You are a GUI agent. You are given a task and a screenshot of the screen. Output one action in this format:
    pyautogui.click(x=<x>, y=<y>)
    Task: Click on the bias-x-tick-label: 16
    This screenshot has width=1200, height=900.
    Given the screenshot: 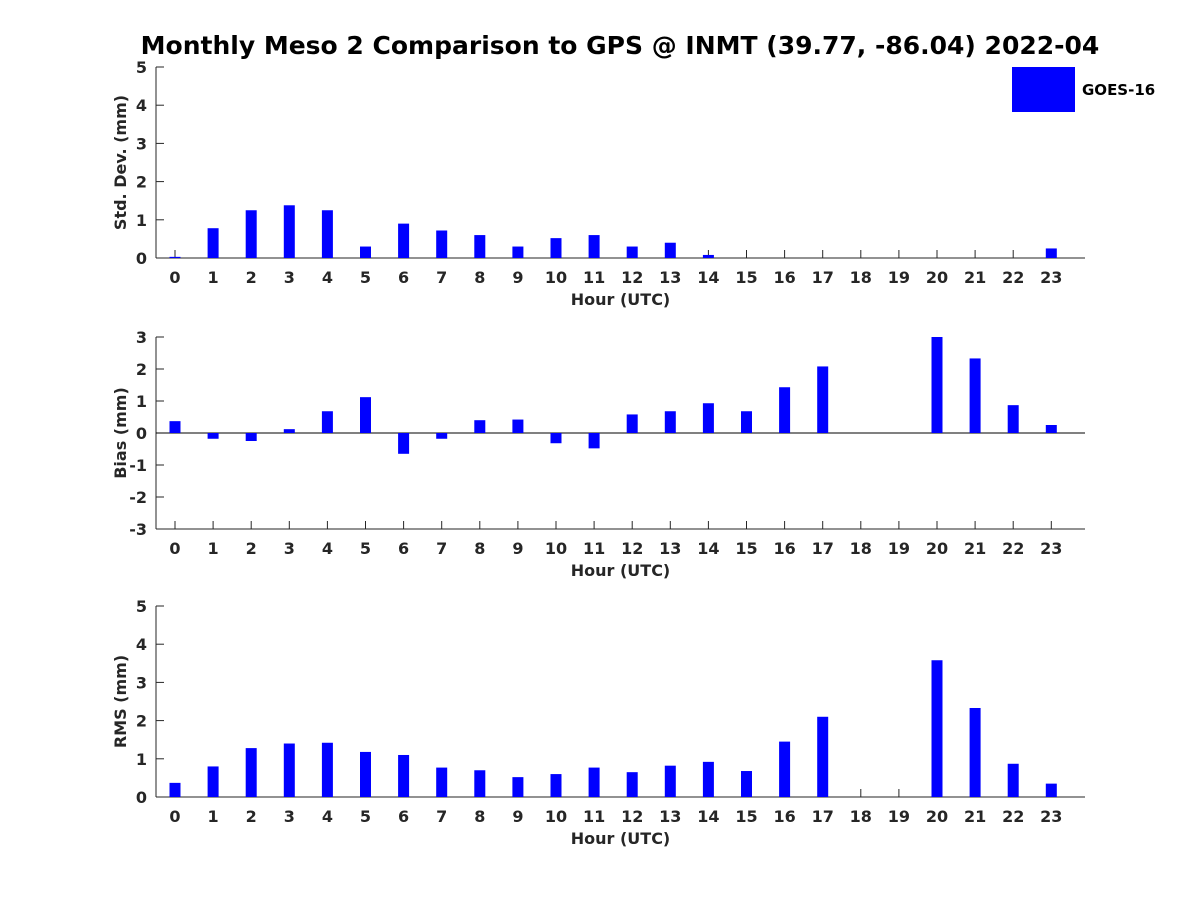 What is the action you would take?
    pyautogui.click(x=784, y=548)
    